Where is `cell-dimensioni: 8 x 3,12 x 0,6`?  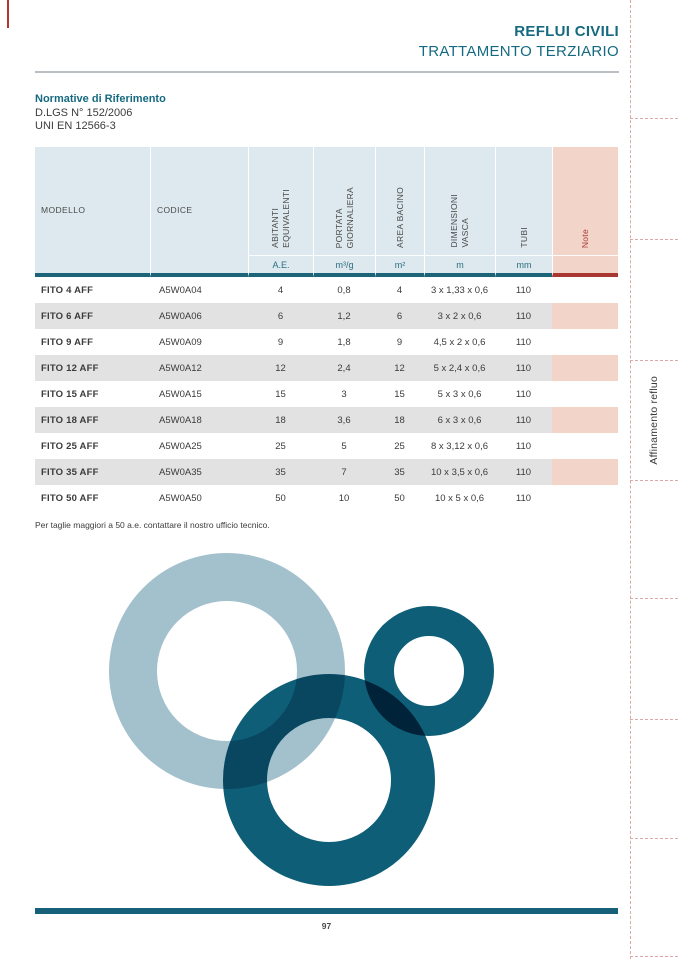
cell-dimensioni: 8 x 3,12 x 0,6 is located at coordinates (459, 446).